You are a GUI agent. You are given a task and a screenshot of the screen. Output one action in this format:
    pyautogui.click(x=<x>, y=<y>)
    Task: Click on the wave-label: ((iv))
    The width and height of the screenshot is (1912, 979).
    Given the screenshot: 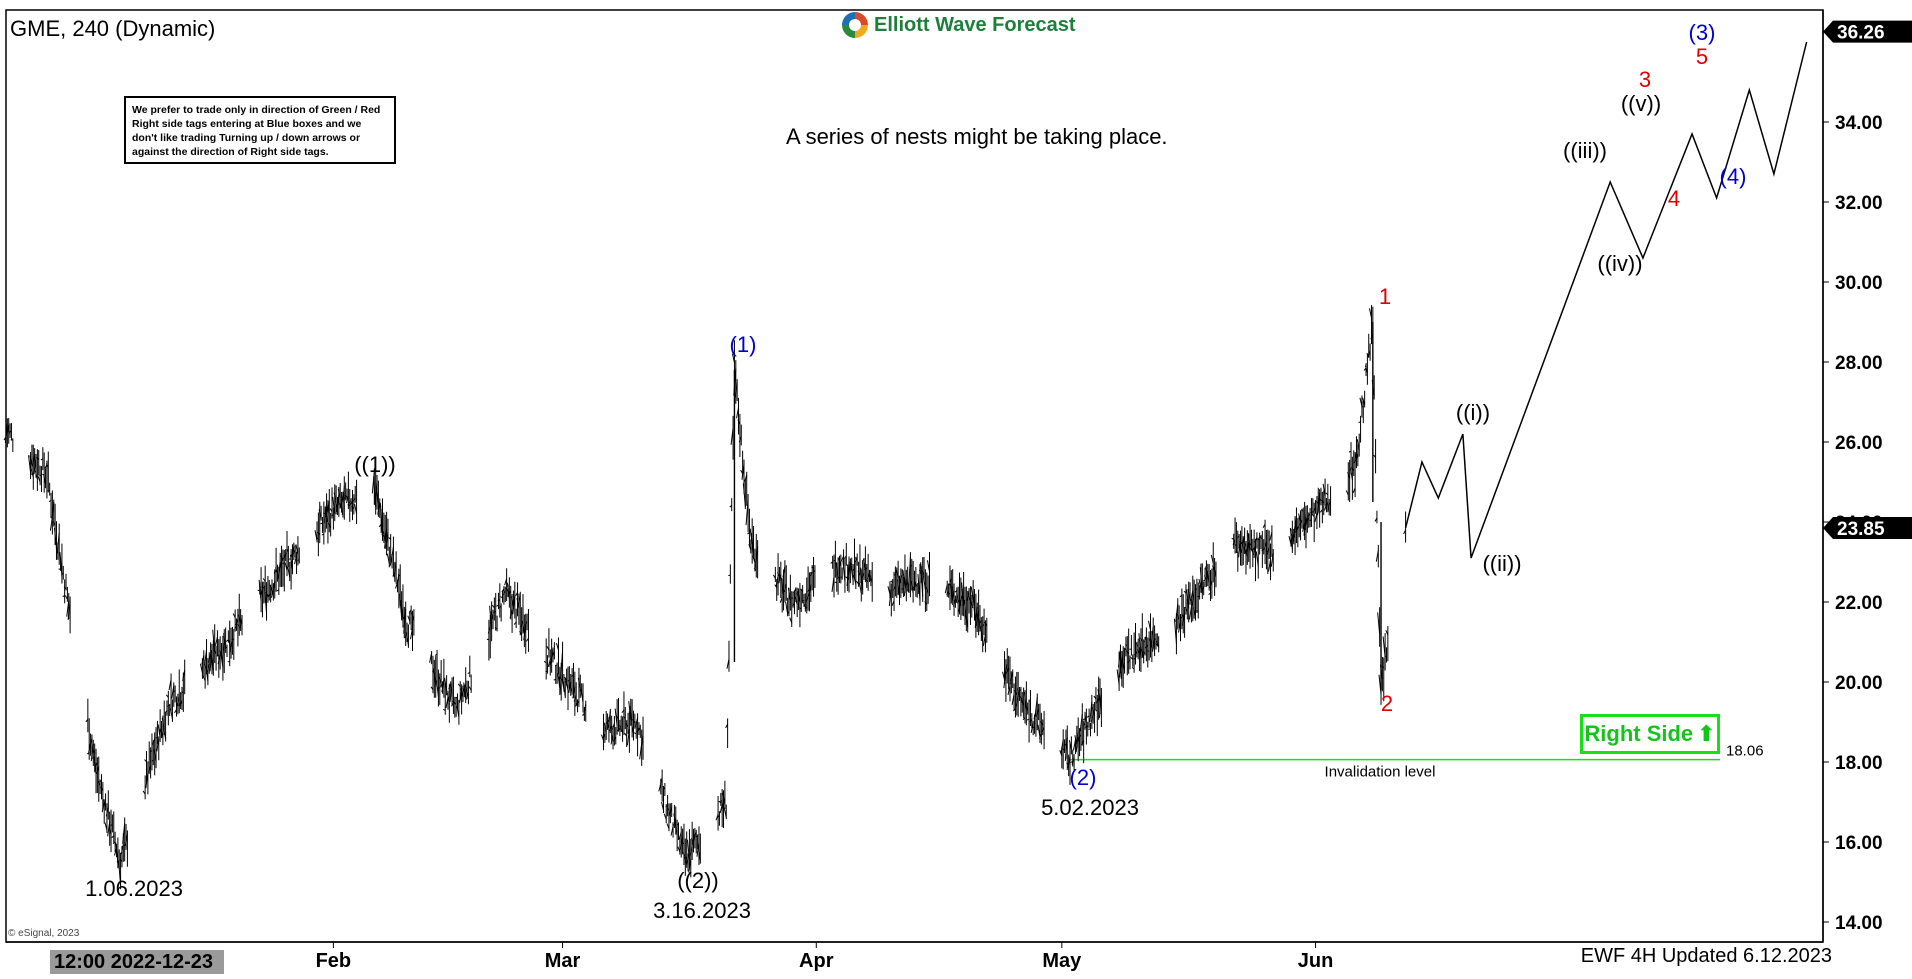 What is the action you would take?
    pyautogui.click(x=1619, y=263)
    